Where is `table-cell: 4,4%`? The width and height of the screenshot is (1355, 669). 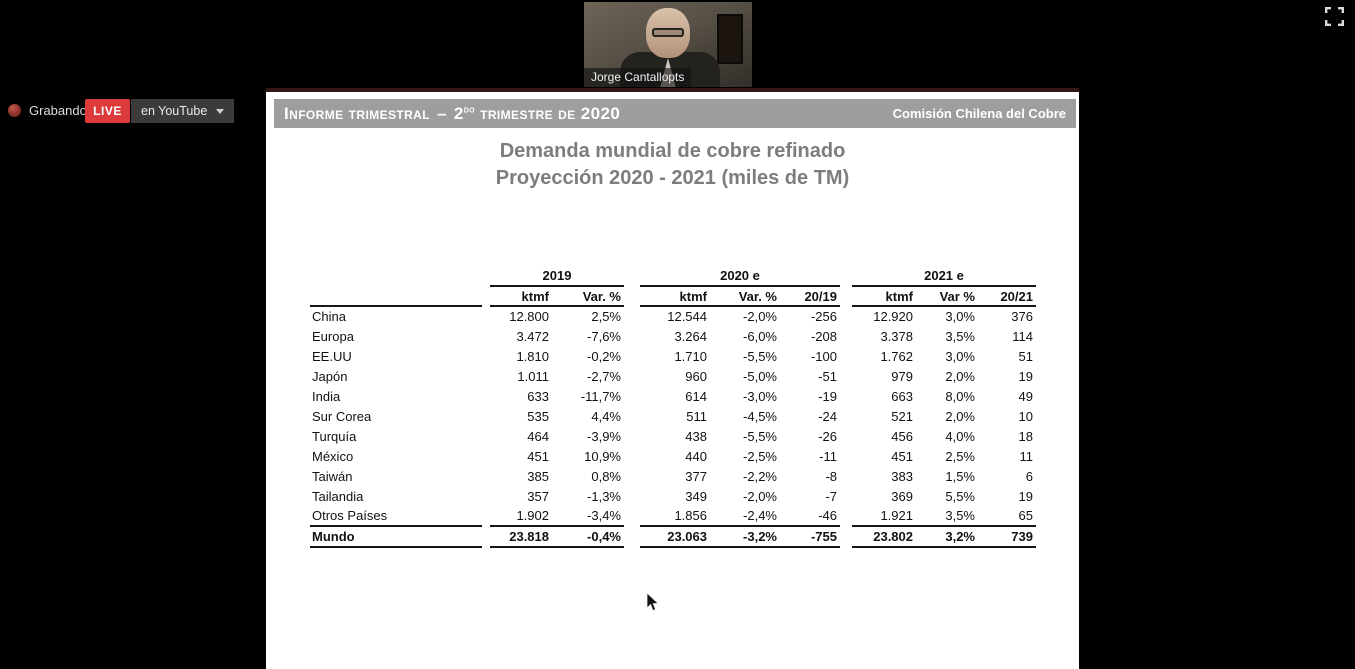 table-cell: 4,4% is located at coordinates (606, 416).